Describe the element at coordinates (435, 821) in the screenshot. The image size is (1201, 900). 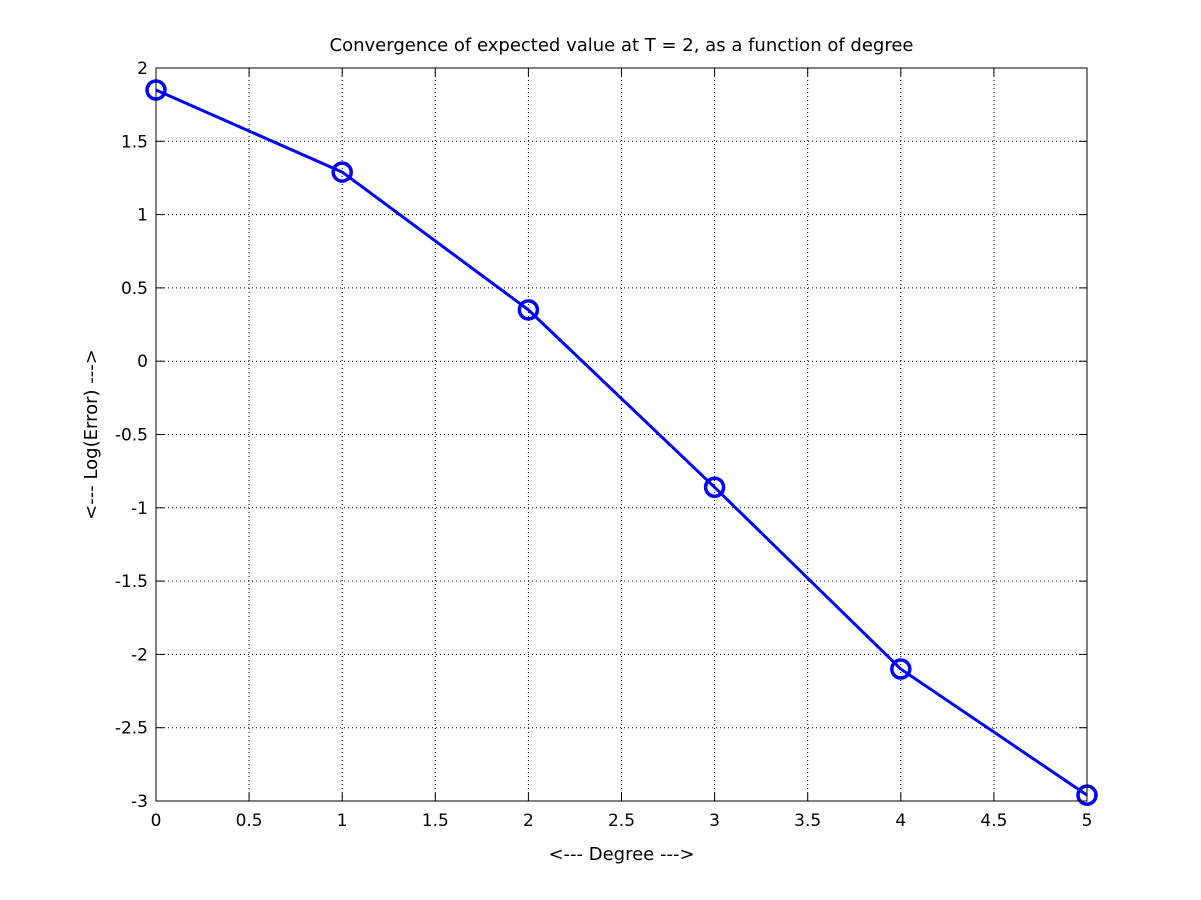
I see `x-tick-label: 1.5` at that location.